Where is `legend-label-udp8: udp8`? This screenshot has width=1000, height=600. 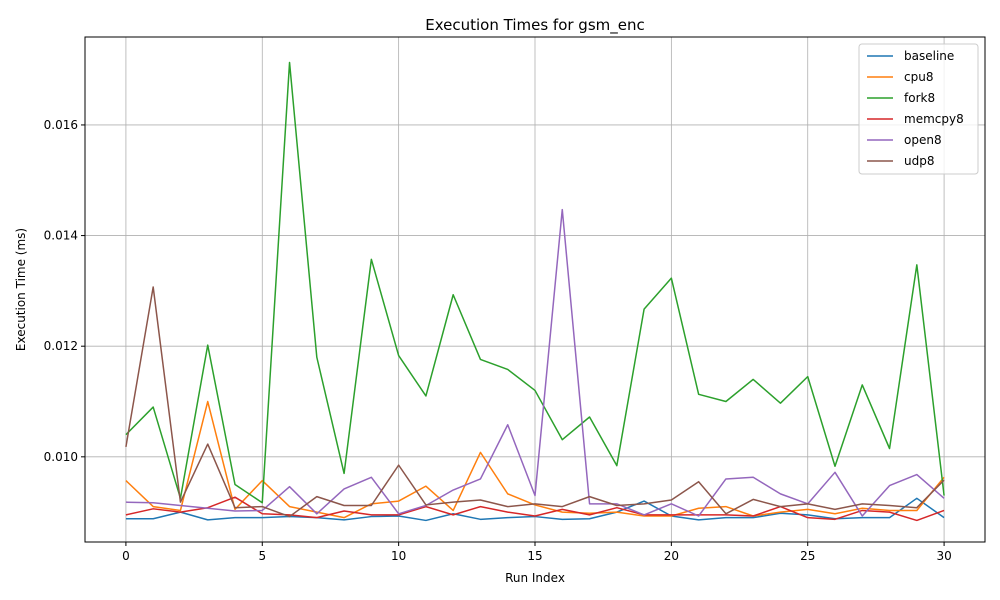
legend-label-udp8: udp8 is located at coordinates (919, 161).